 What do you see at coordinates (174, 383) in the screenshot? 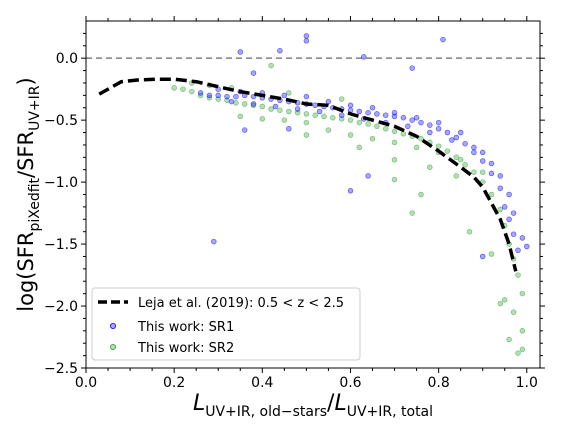
I see `x-tick-label: 0.2` at bounding box center [174, 383].